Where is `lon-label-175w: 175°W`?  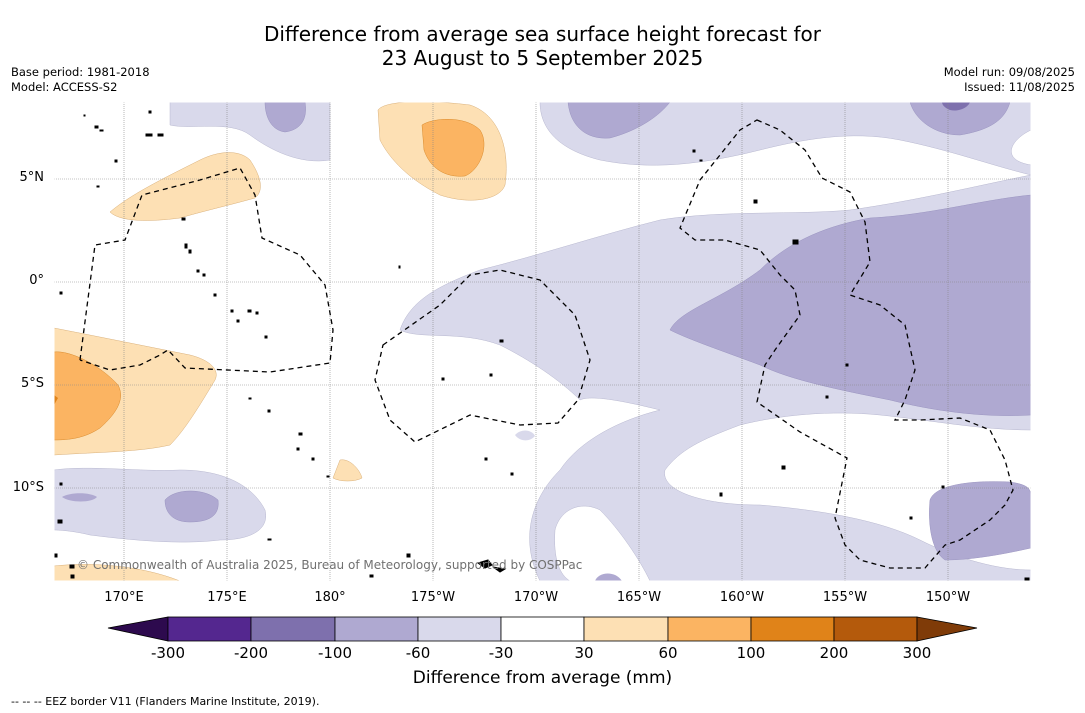
lon-label-175w: 175°W is located at coordinates (433, 597).